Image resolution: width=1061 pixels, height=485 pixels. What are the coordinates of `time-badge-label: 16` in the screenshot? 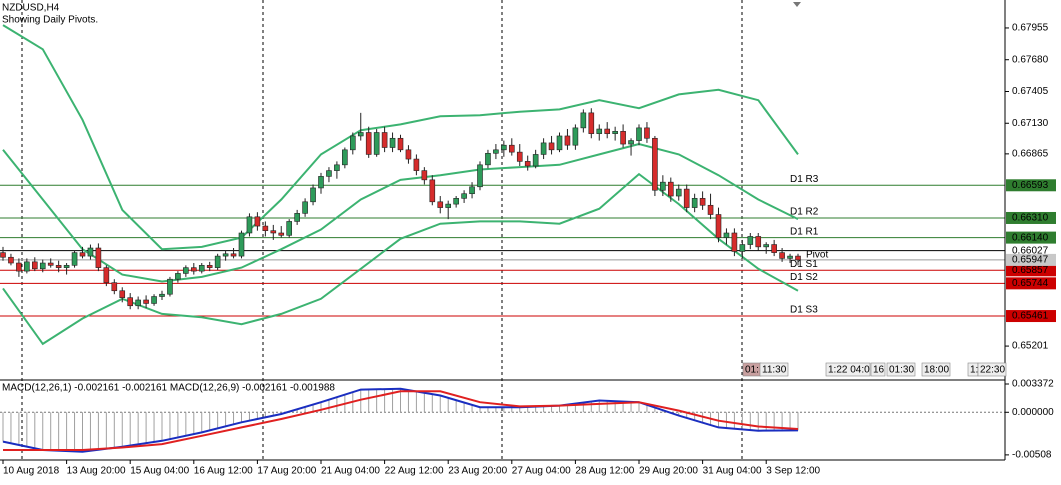 It's located at (879, 370).